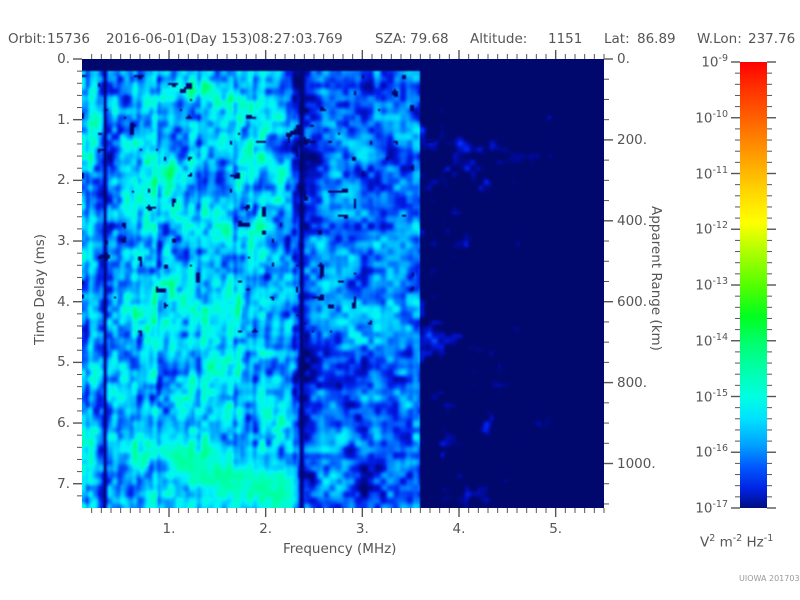 The image size is (800, 600). Describe the element at coordinates (340, 549) in the screenshot. I see `bottom-axis-title: Frequency (MHz)` at that location.